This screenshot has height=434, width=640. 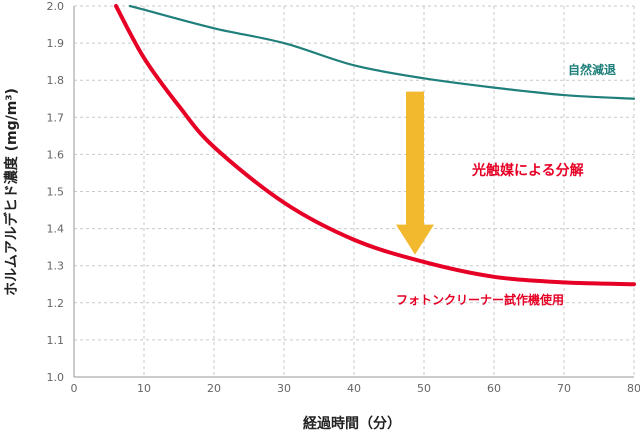 I want to click on y-tick-label: 2.0, so click(x=56, y=6).